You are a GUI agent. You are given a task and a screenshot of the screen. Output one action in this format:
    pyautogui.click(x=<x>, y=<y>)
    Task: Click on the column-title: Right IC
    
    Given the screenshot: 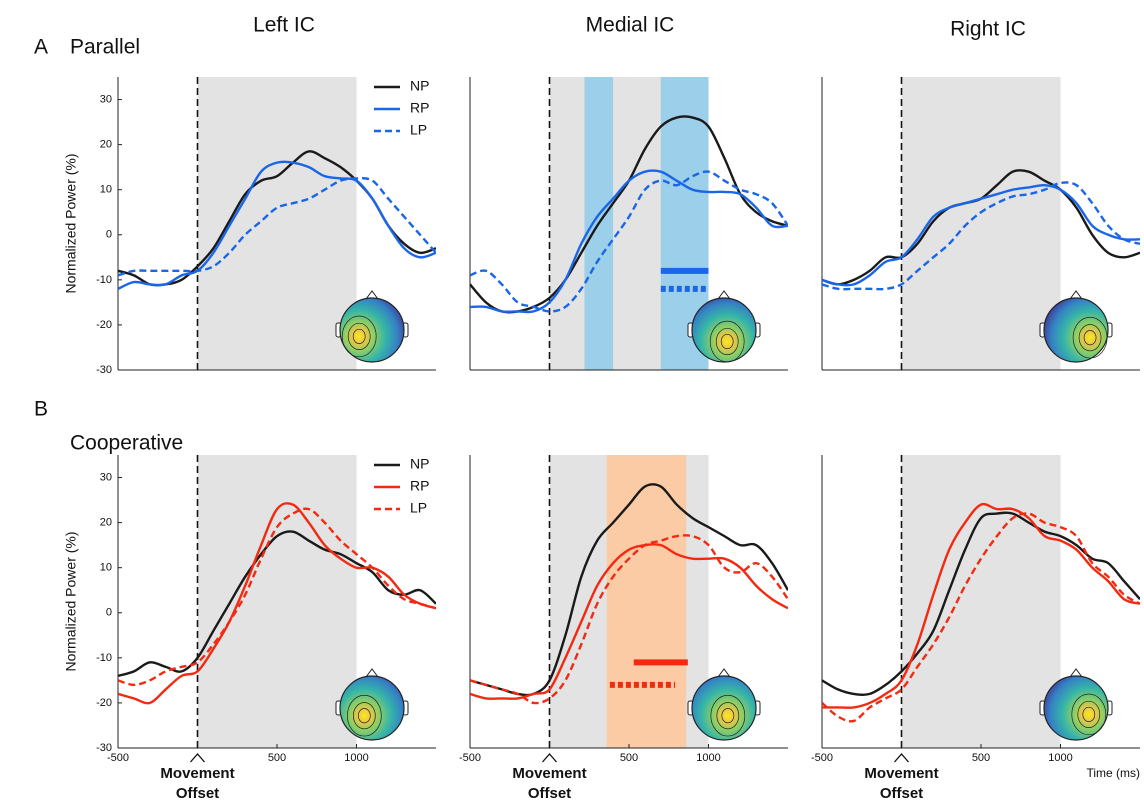 What is the action you would take?
    pyautogui.click(x=988, y=29)
    